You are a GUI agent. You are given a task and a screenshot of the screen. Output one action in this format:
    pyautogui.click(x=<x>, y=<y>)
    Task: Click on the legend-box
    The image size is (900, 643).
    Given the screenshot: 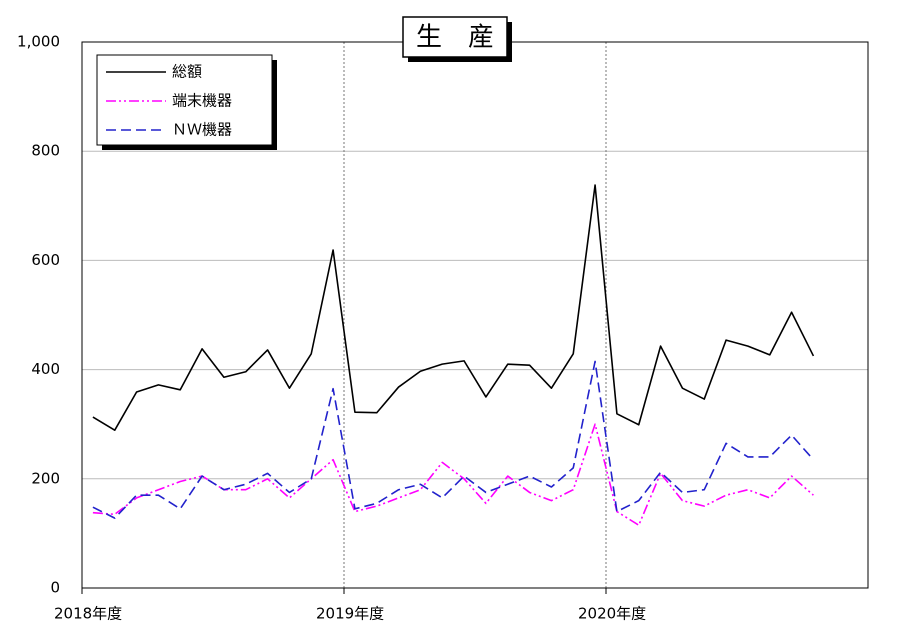 What is the action you would take?
    pyautogui.click(x=184, y=100)
    